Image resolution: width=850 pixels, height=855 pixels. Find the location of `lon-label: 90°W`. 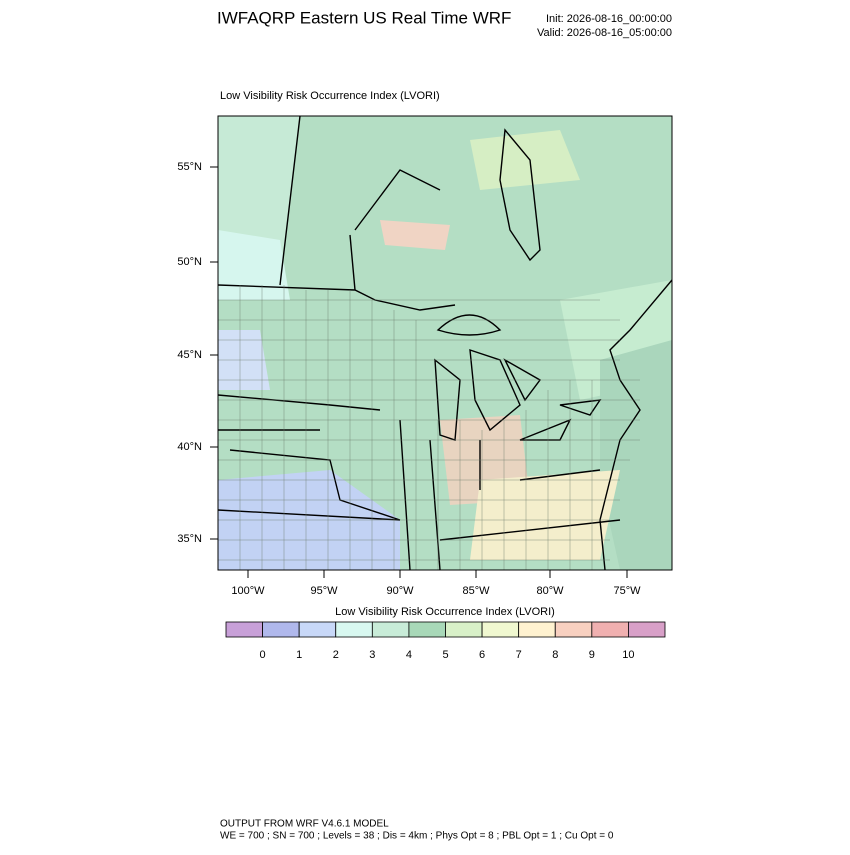

lon-label: 90°W is located at coordinates (400, 591).